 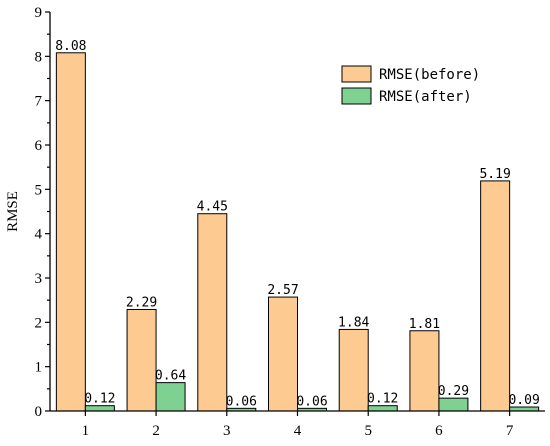 I want to click on data-label-before-2: 2.29, so click(x=141, y=302).